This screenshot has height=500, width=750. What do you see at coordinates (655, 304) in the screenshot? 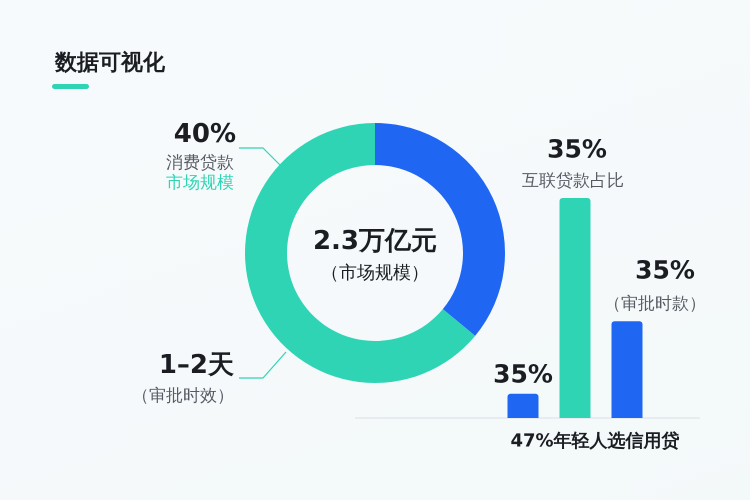
I see `annotation: （审批时款）` at bounding box center [655, 304].